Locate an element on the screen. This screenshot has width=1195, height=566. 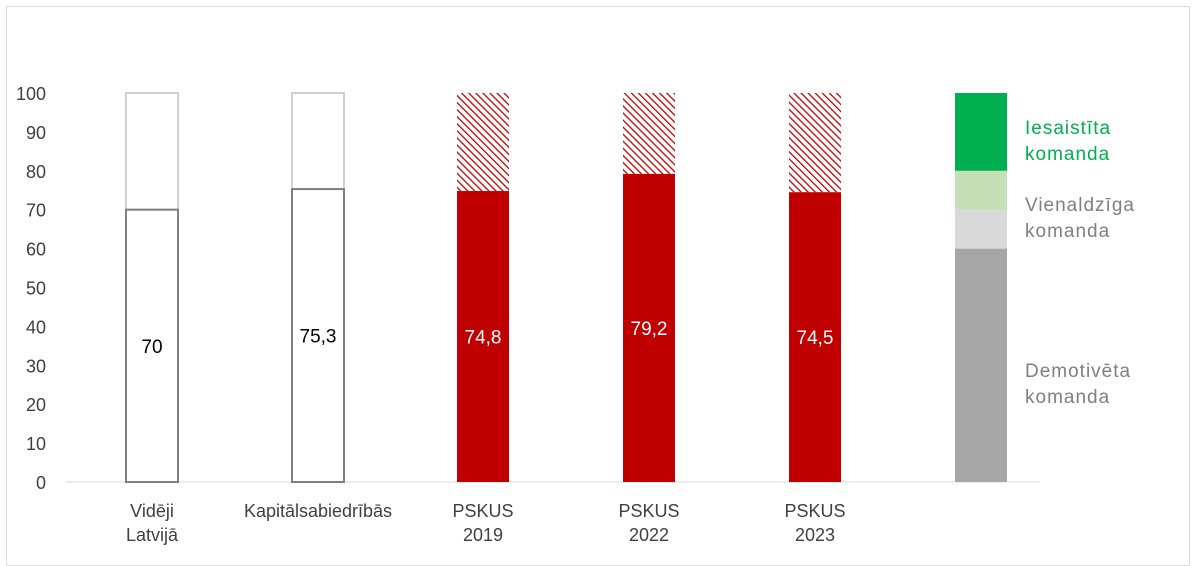
data-label: 79,2 is located at coordinates (649, 329).